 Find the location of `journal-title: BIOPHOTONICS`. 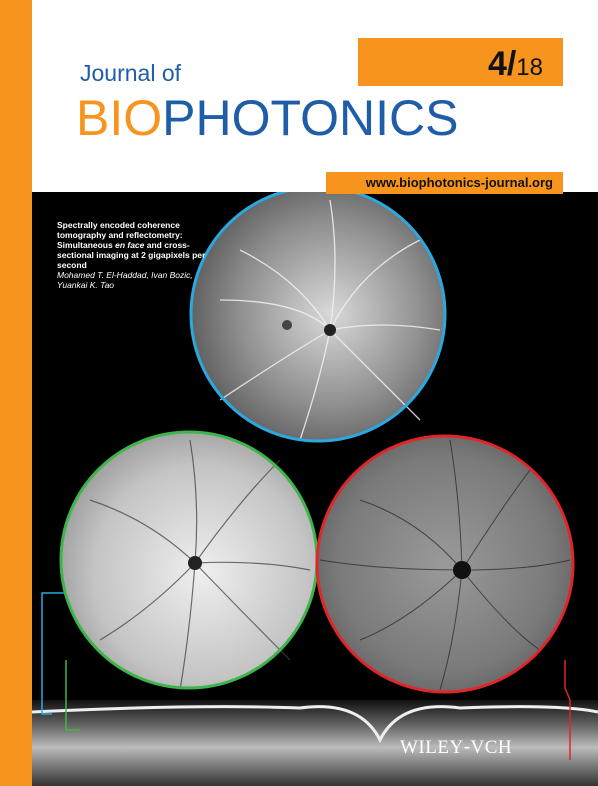

journal-title: BIOPHOTONICS is located at coordinates (267, 118).